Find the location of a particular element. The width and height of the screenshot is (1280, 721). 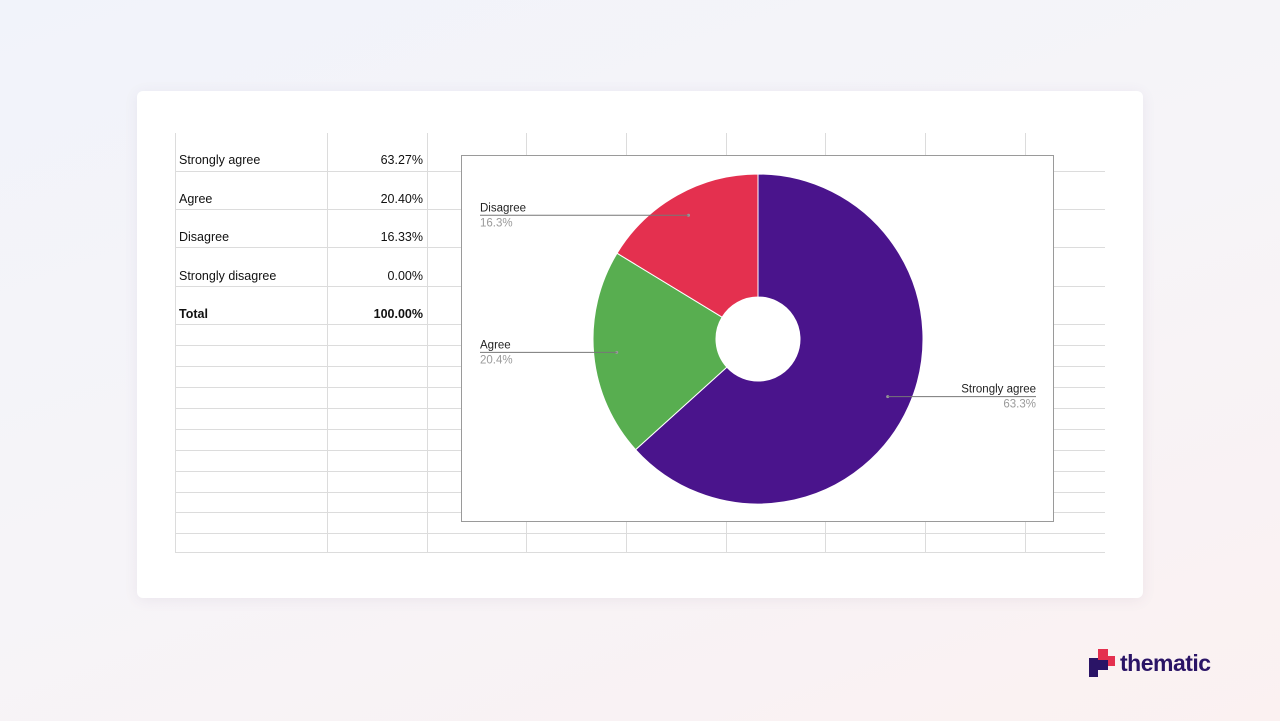

slice-name: Strongly agree is located at coordinates (998, 390).